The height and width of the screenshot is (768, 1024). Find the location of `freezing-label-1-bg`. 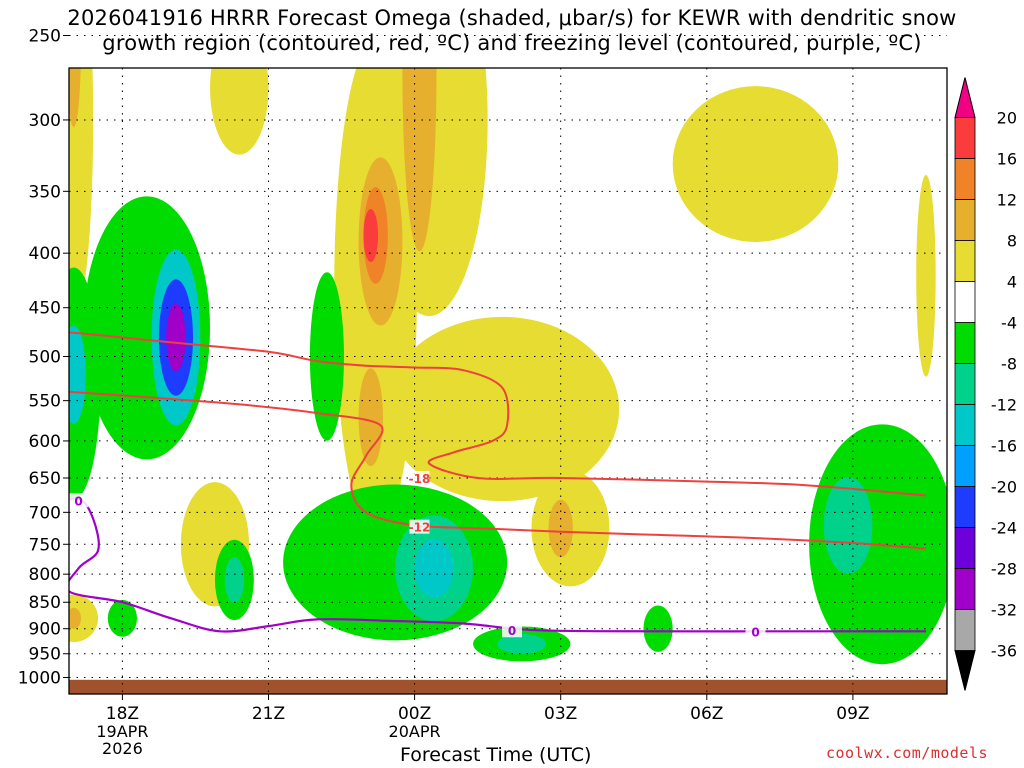

freezing-label-1-bg is located at coordinates (79, 500).